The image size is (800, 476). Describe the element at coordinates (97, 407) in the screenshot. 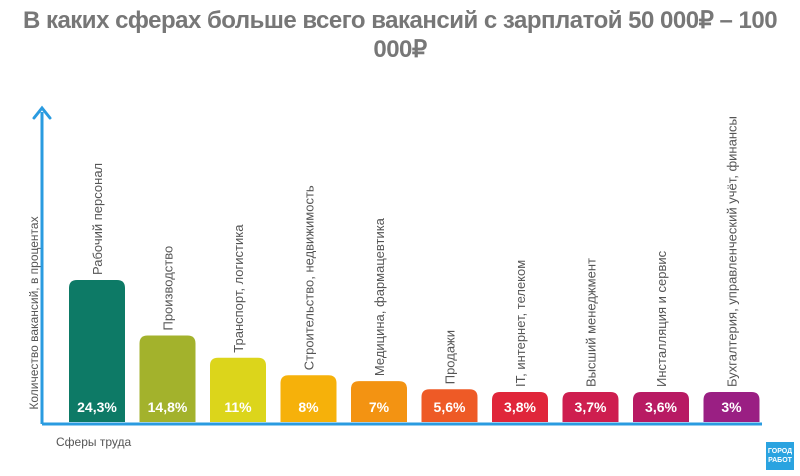

I see `bar-value-label: 24,3%` at that location.